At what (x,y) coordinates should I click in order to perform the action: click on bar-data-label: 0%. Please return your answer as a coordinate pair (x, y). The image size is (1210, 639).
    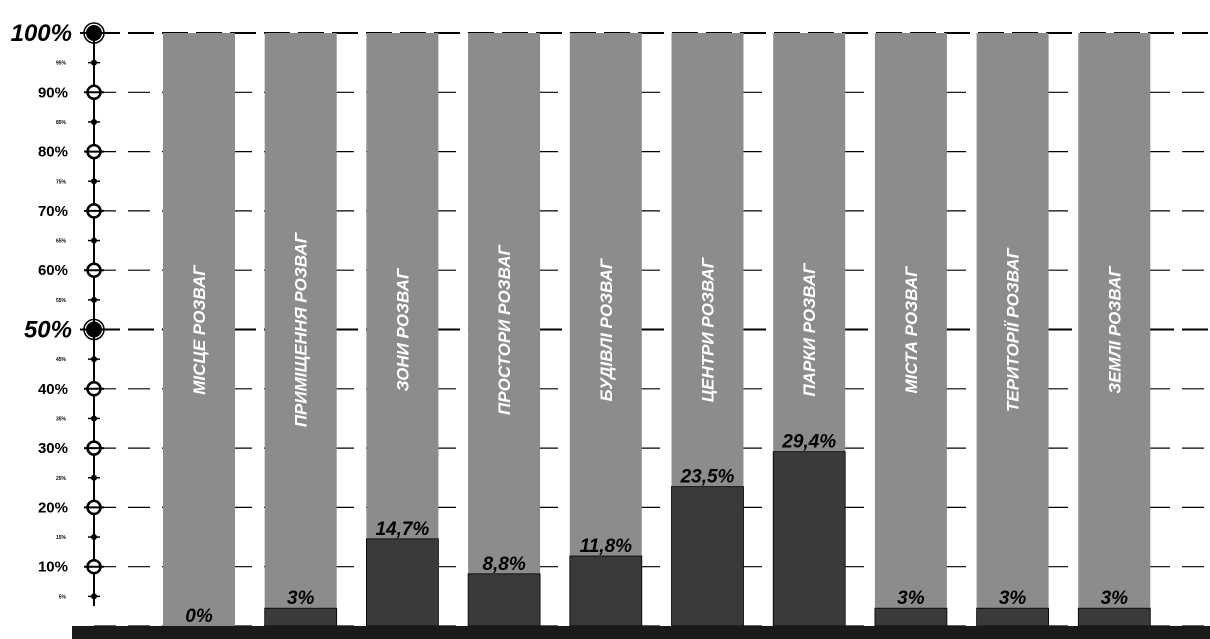
    Looking at the image, I should click on (199, 616).